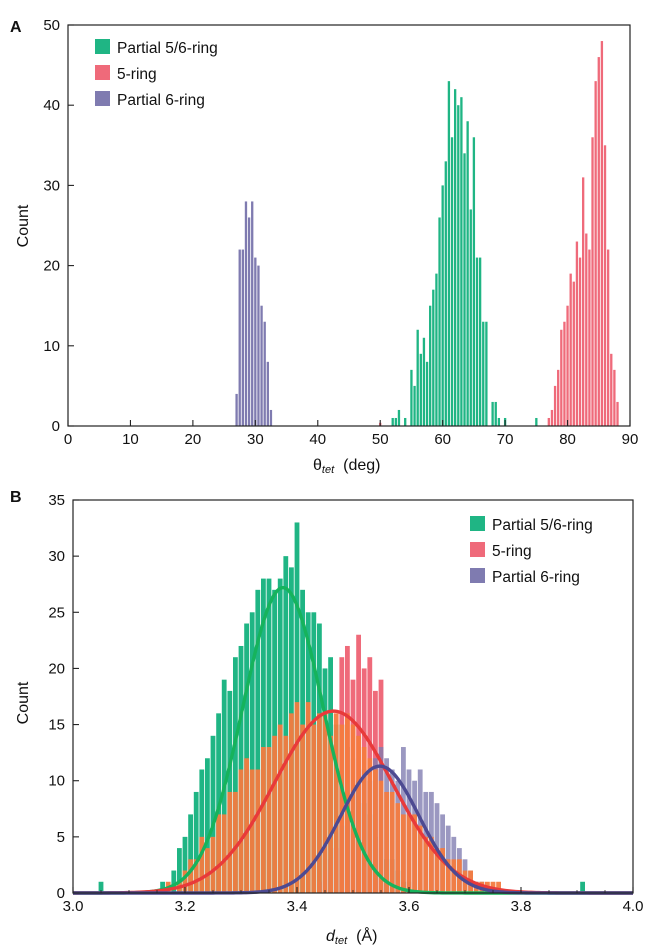 The width and height of the screenshot is (651, 950). What do you see at coordinates (351, 936) in the screenshot?
I see `panel-b-xlabel: dtet (Å)` at bounding box center [351, 936].